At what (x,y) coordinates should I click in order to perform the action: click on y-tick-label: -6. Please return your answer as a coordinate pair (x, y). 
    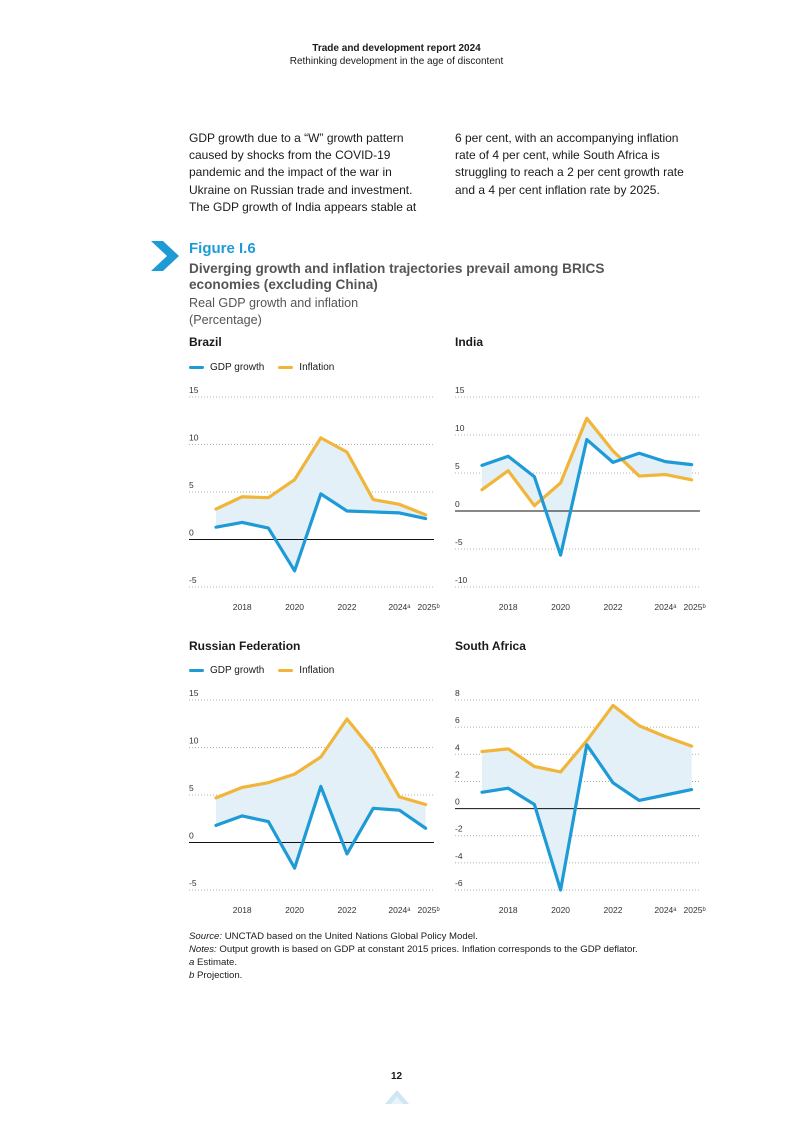
    Looking at the image, I should click on (459, 883).